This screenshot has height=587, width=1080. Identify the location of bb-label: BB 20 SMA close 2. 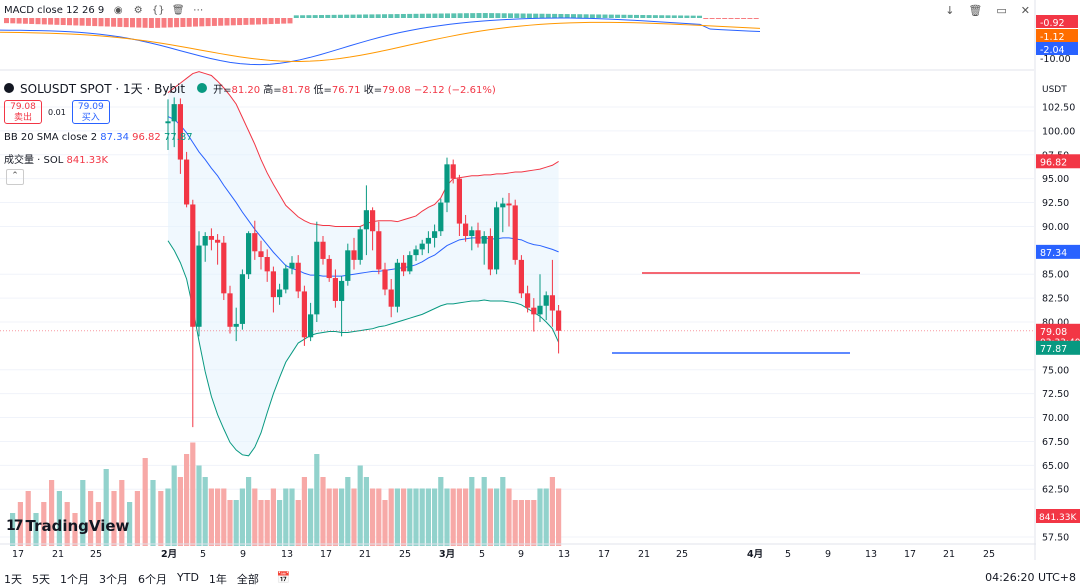
(51, 137).